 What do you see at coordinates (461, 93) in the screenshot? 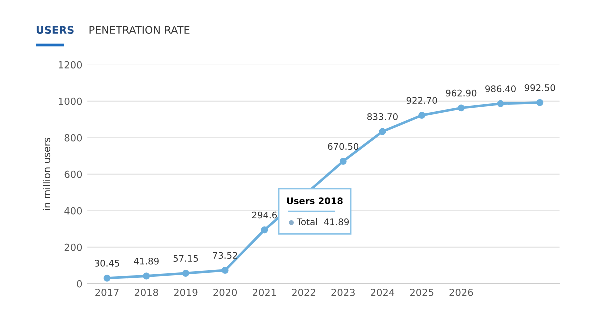
I see `data-label: 962.90` at bounding box center [461, 93].